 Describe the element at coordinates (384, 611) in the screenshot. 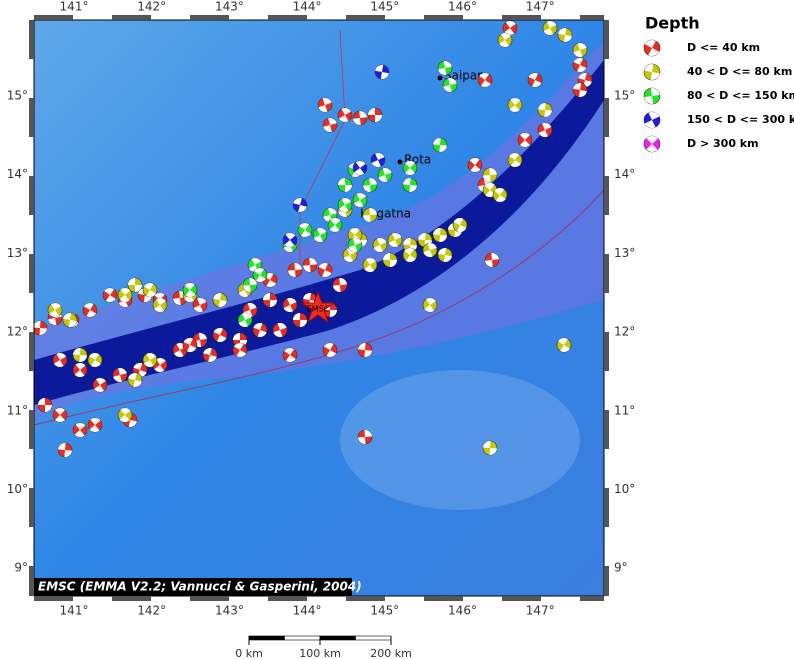

I see `lon-label: 145°` at that location.